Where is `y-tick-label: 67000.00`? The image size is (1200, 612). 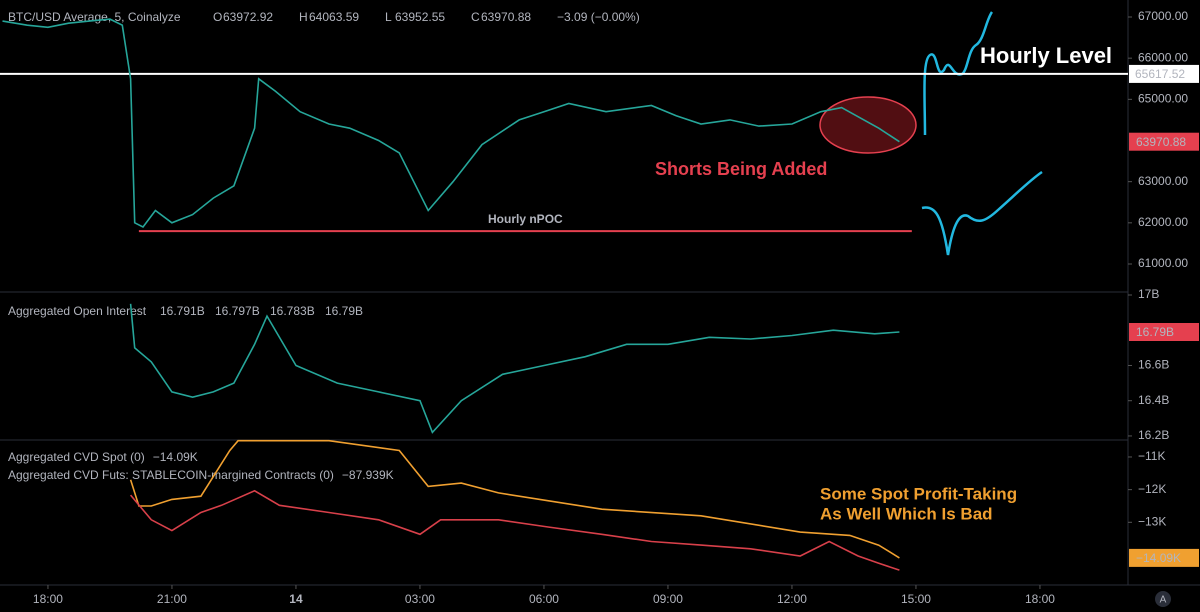 y-tick-label: 67000.00 is located at coordinates (1163, 16).